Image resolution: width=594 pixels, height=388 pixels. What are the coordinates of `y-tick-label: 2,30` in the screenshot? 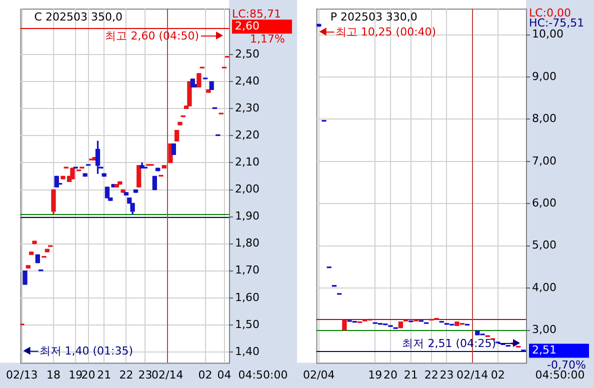 It's located at (247, 108).